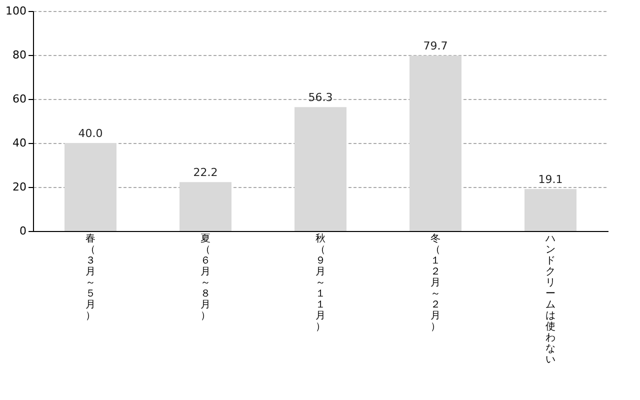  Describe the element at coordinates (550, 179) in the screenshot. I see `data-label: 19.1` at that location.